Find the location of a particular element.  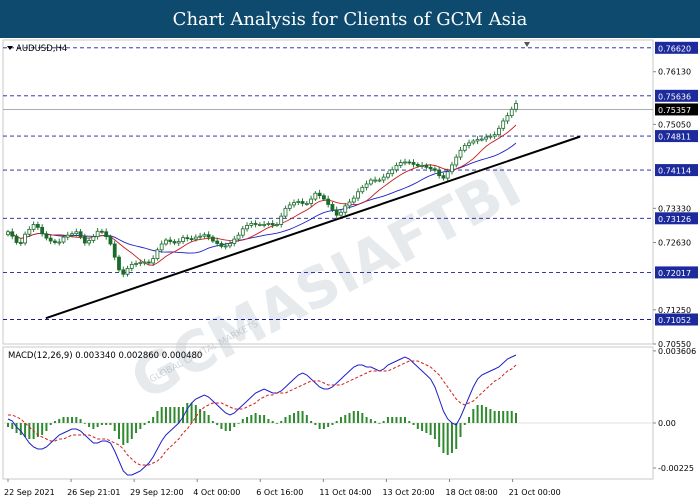

time-label: 4 Oct 00:00 is located at coordinates (216, 492).